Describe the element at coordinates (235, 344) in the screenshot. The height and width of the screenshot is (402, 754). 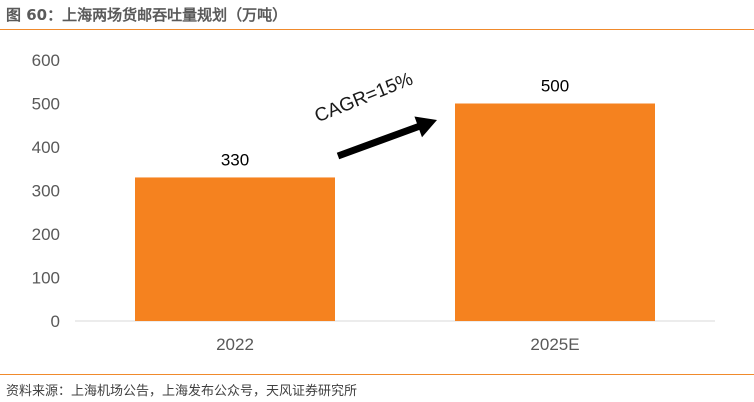
I see `x-tick-label: 2022` at that location.